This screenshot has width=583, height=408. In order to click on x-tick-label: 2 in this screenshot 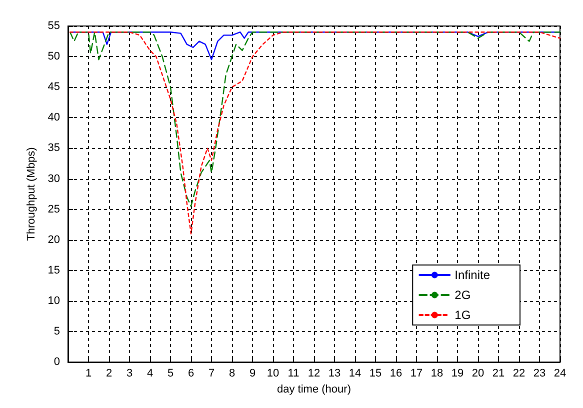, I will do `click(109, 374)`.